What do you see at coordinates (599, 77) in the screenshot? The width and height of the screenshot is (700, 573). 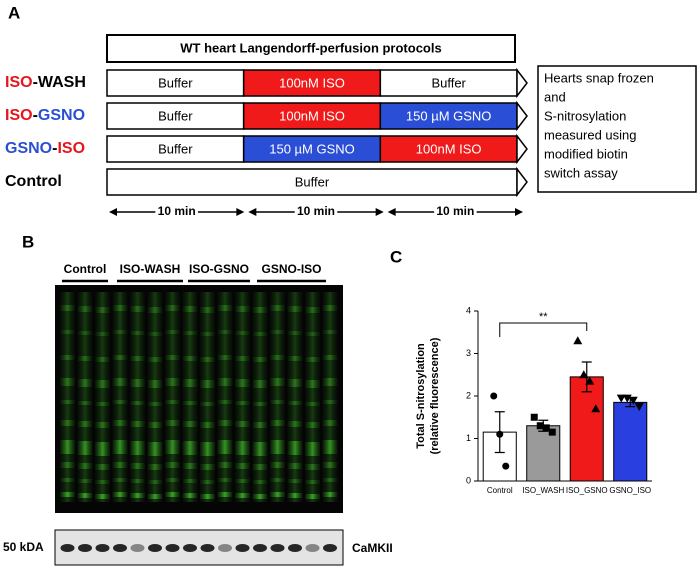 I see `outcome-text: Hearts snap frozen` at bounding box center [599, 77].